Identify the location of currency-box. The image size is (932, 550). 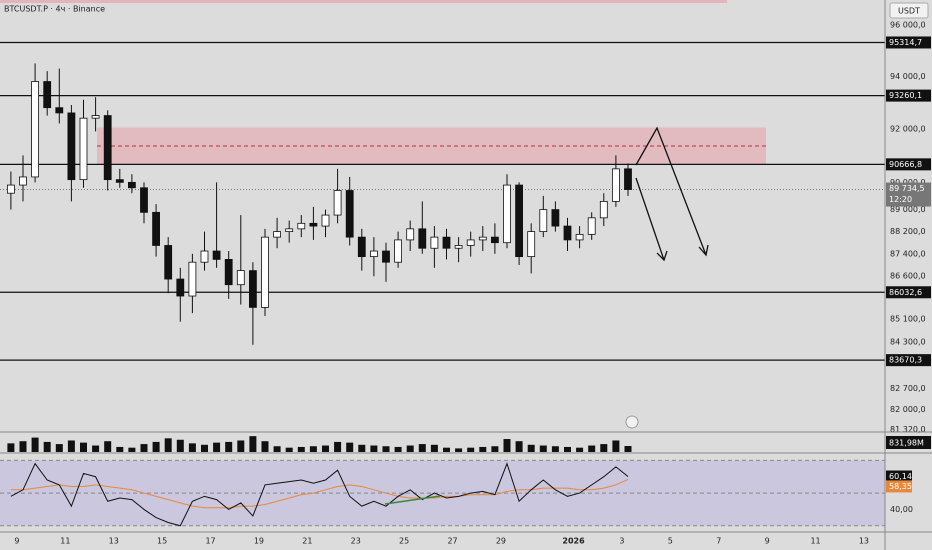
(909, 10).